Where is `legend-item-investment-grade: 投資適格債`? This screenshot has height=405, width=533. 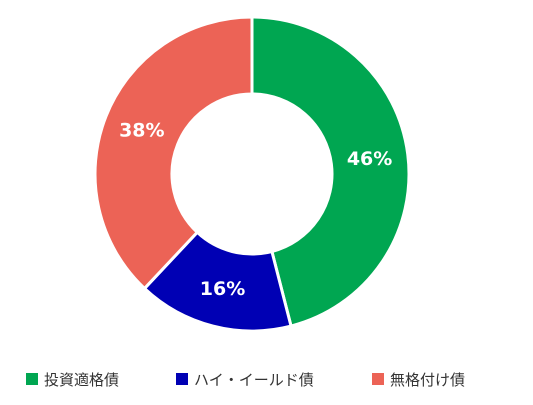 legend-item-investment-grade: 投資適格債 is located at coordinates (72, 379).